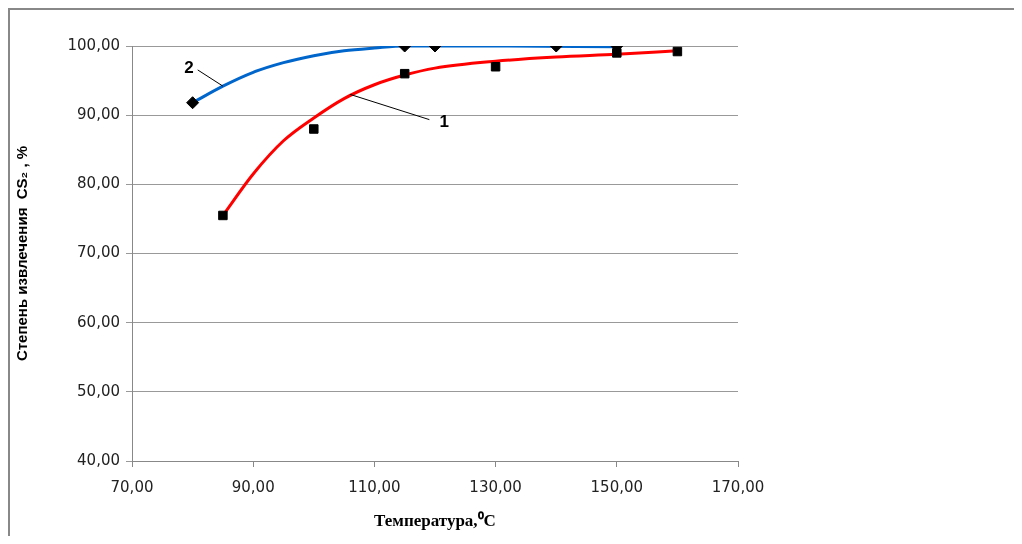 Image resolution: width=1022 pixels, height=544 pixels. What do you see at coordinates (435, 521) in the screenshot?
I see `x-axis-title: Температура,⁰C` at bounding box center [435, 521].